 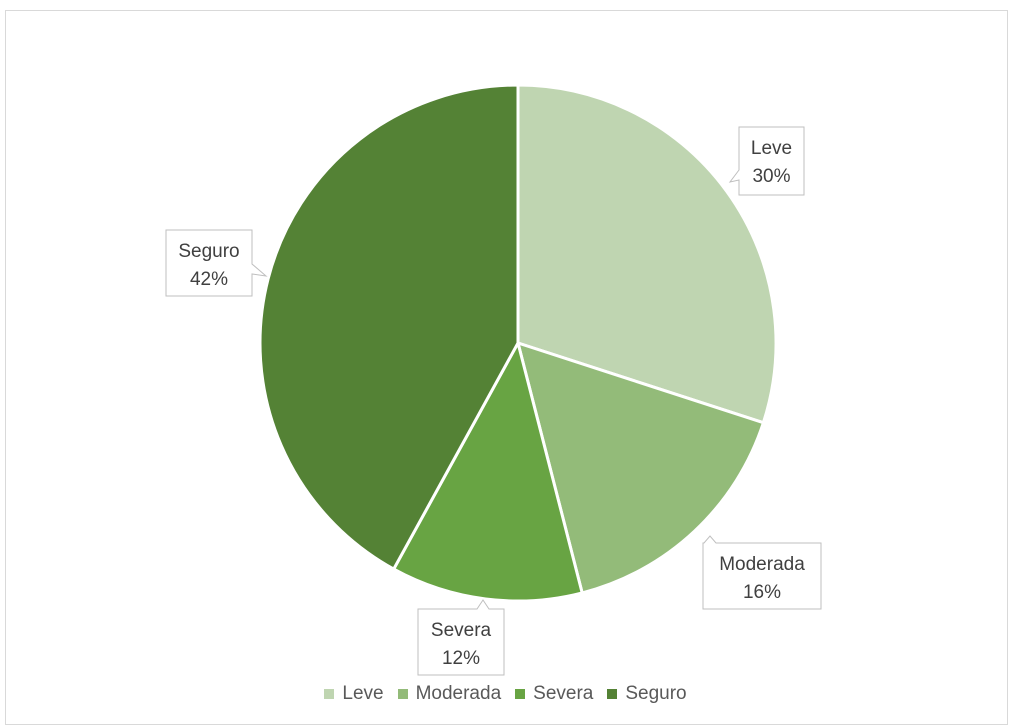 What do you see at coordinates (520, 694) in the screenshot?
I see `legend-swatch-severa` at bounding box center [520, 694].